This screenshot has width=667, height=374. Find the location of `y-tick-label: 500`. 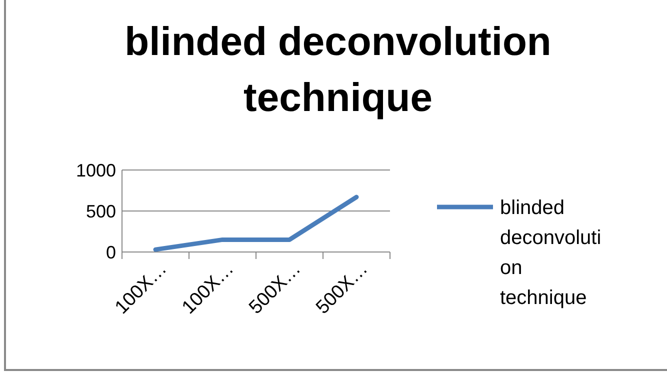

y-tick-label: 500 is located at coordinates (101, 211).